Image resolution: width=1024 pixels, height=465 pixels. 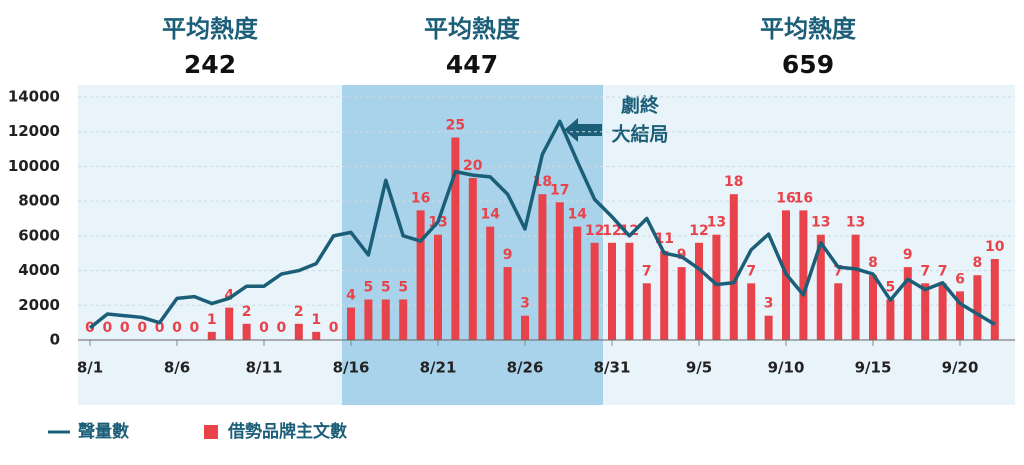 I want to click on value-label: 17, so click(x=559, y=190).